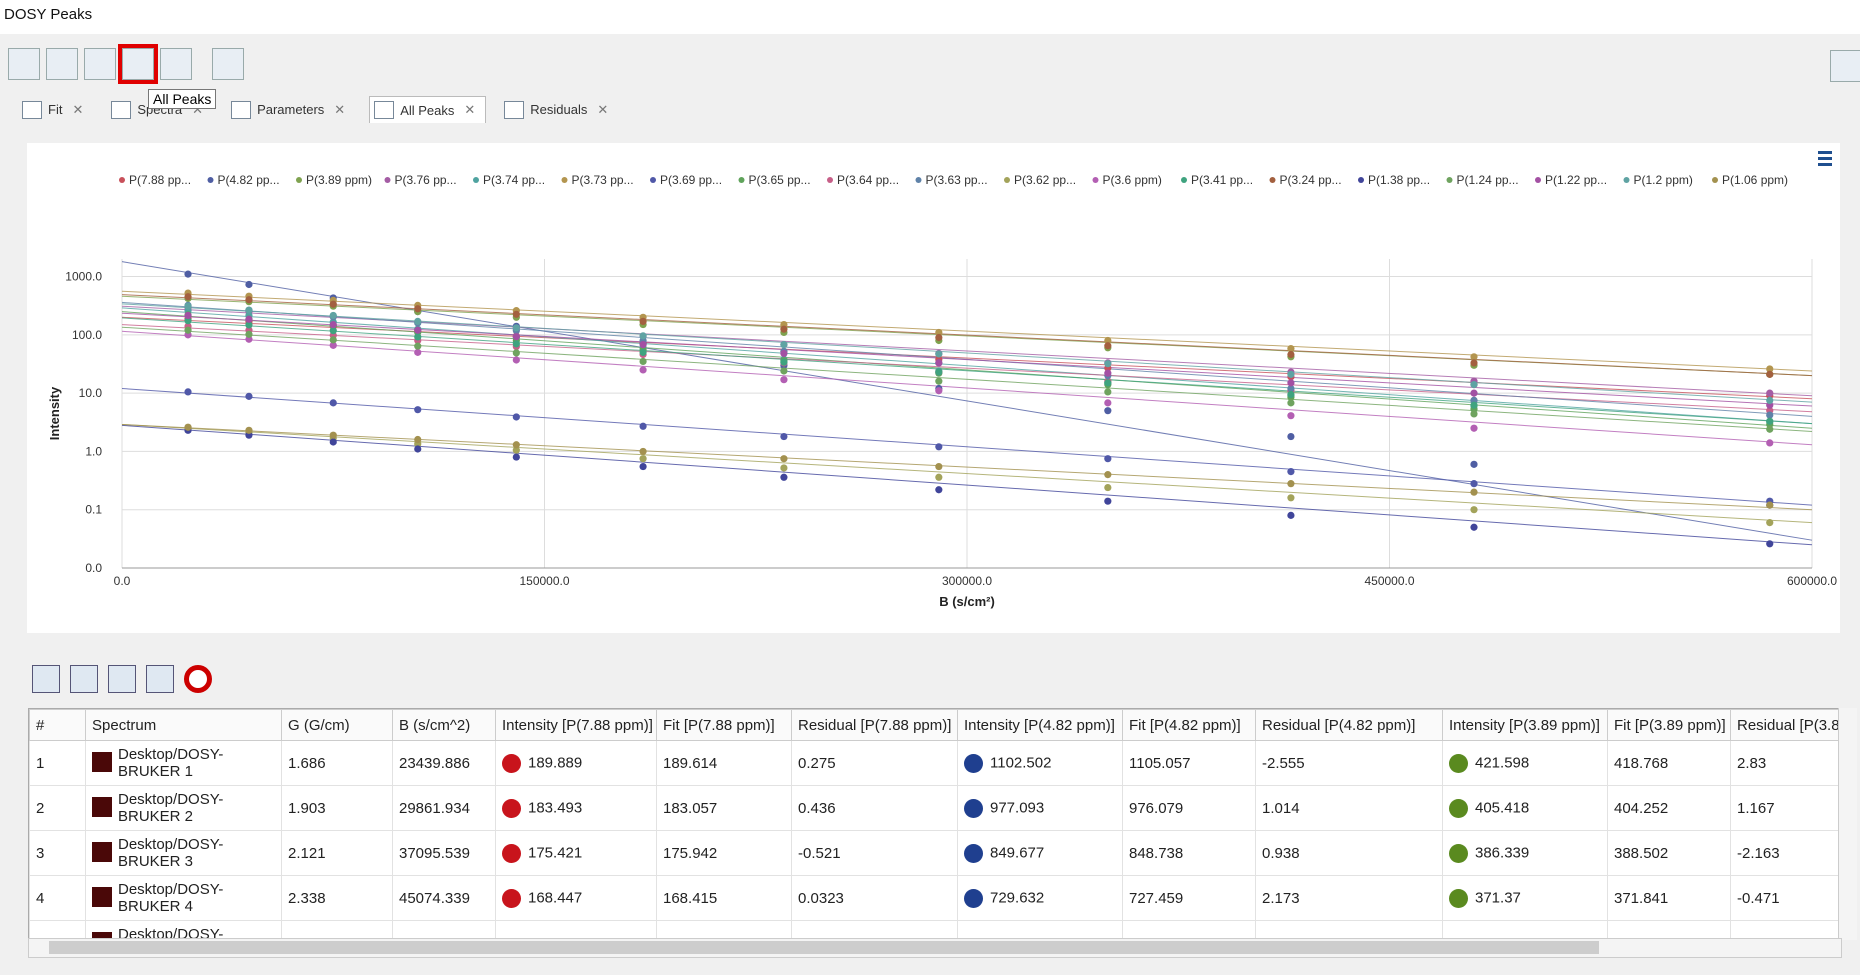 This screenshot has width=1860, height=975. What do you see at coordinates (724, 725) in the screenshot?
I see `column-header: Fit [P(7.88 ppm)]` at bounding box center [724, 725].